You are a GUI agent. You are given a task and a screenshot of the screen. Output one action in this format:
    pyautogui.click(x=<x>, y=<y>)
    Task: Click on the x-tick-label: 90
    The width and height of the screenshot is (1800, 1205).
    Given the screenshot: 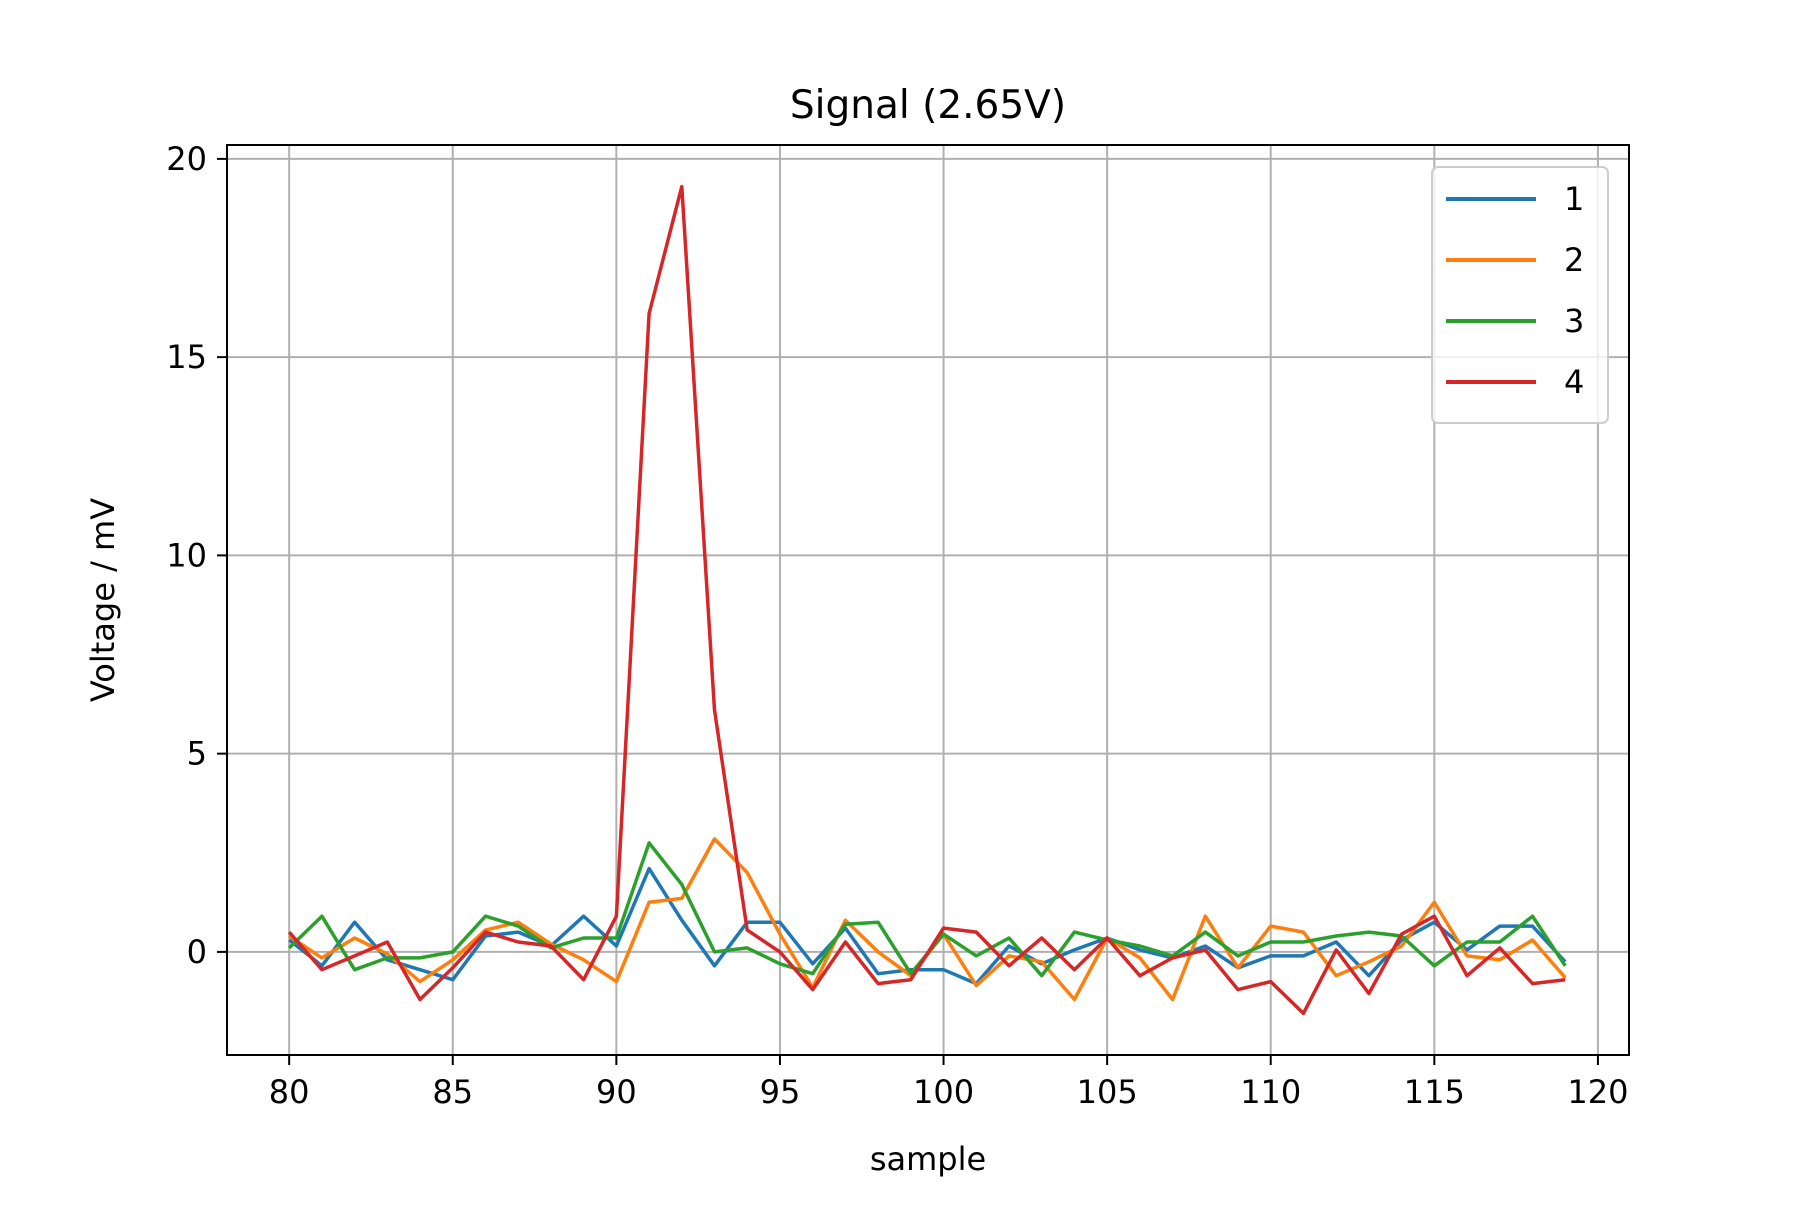 What is the action you would take?
    pyautogui.click(x=616, y=1092)
    